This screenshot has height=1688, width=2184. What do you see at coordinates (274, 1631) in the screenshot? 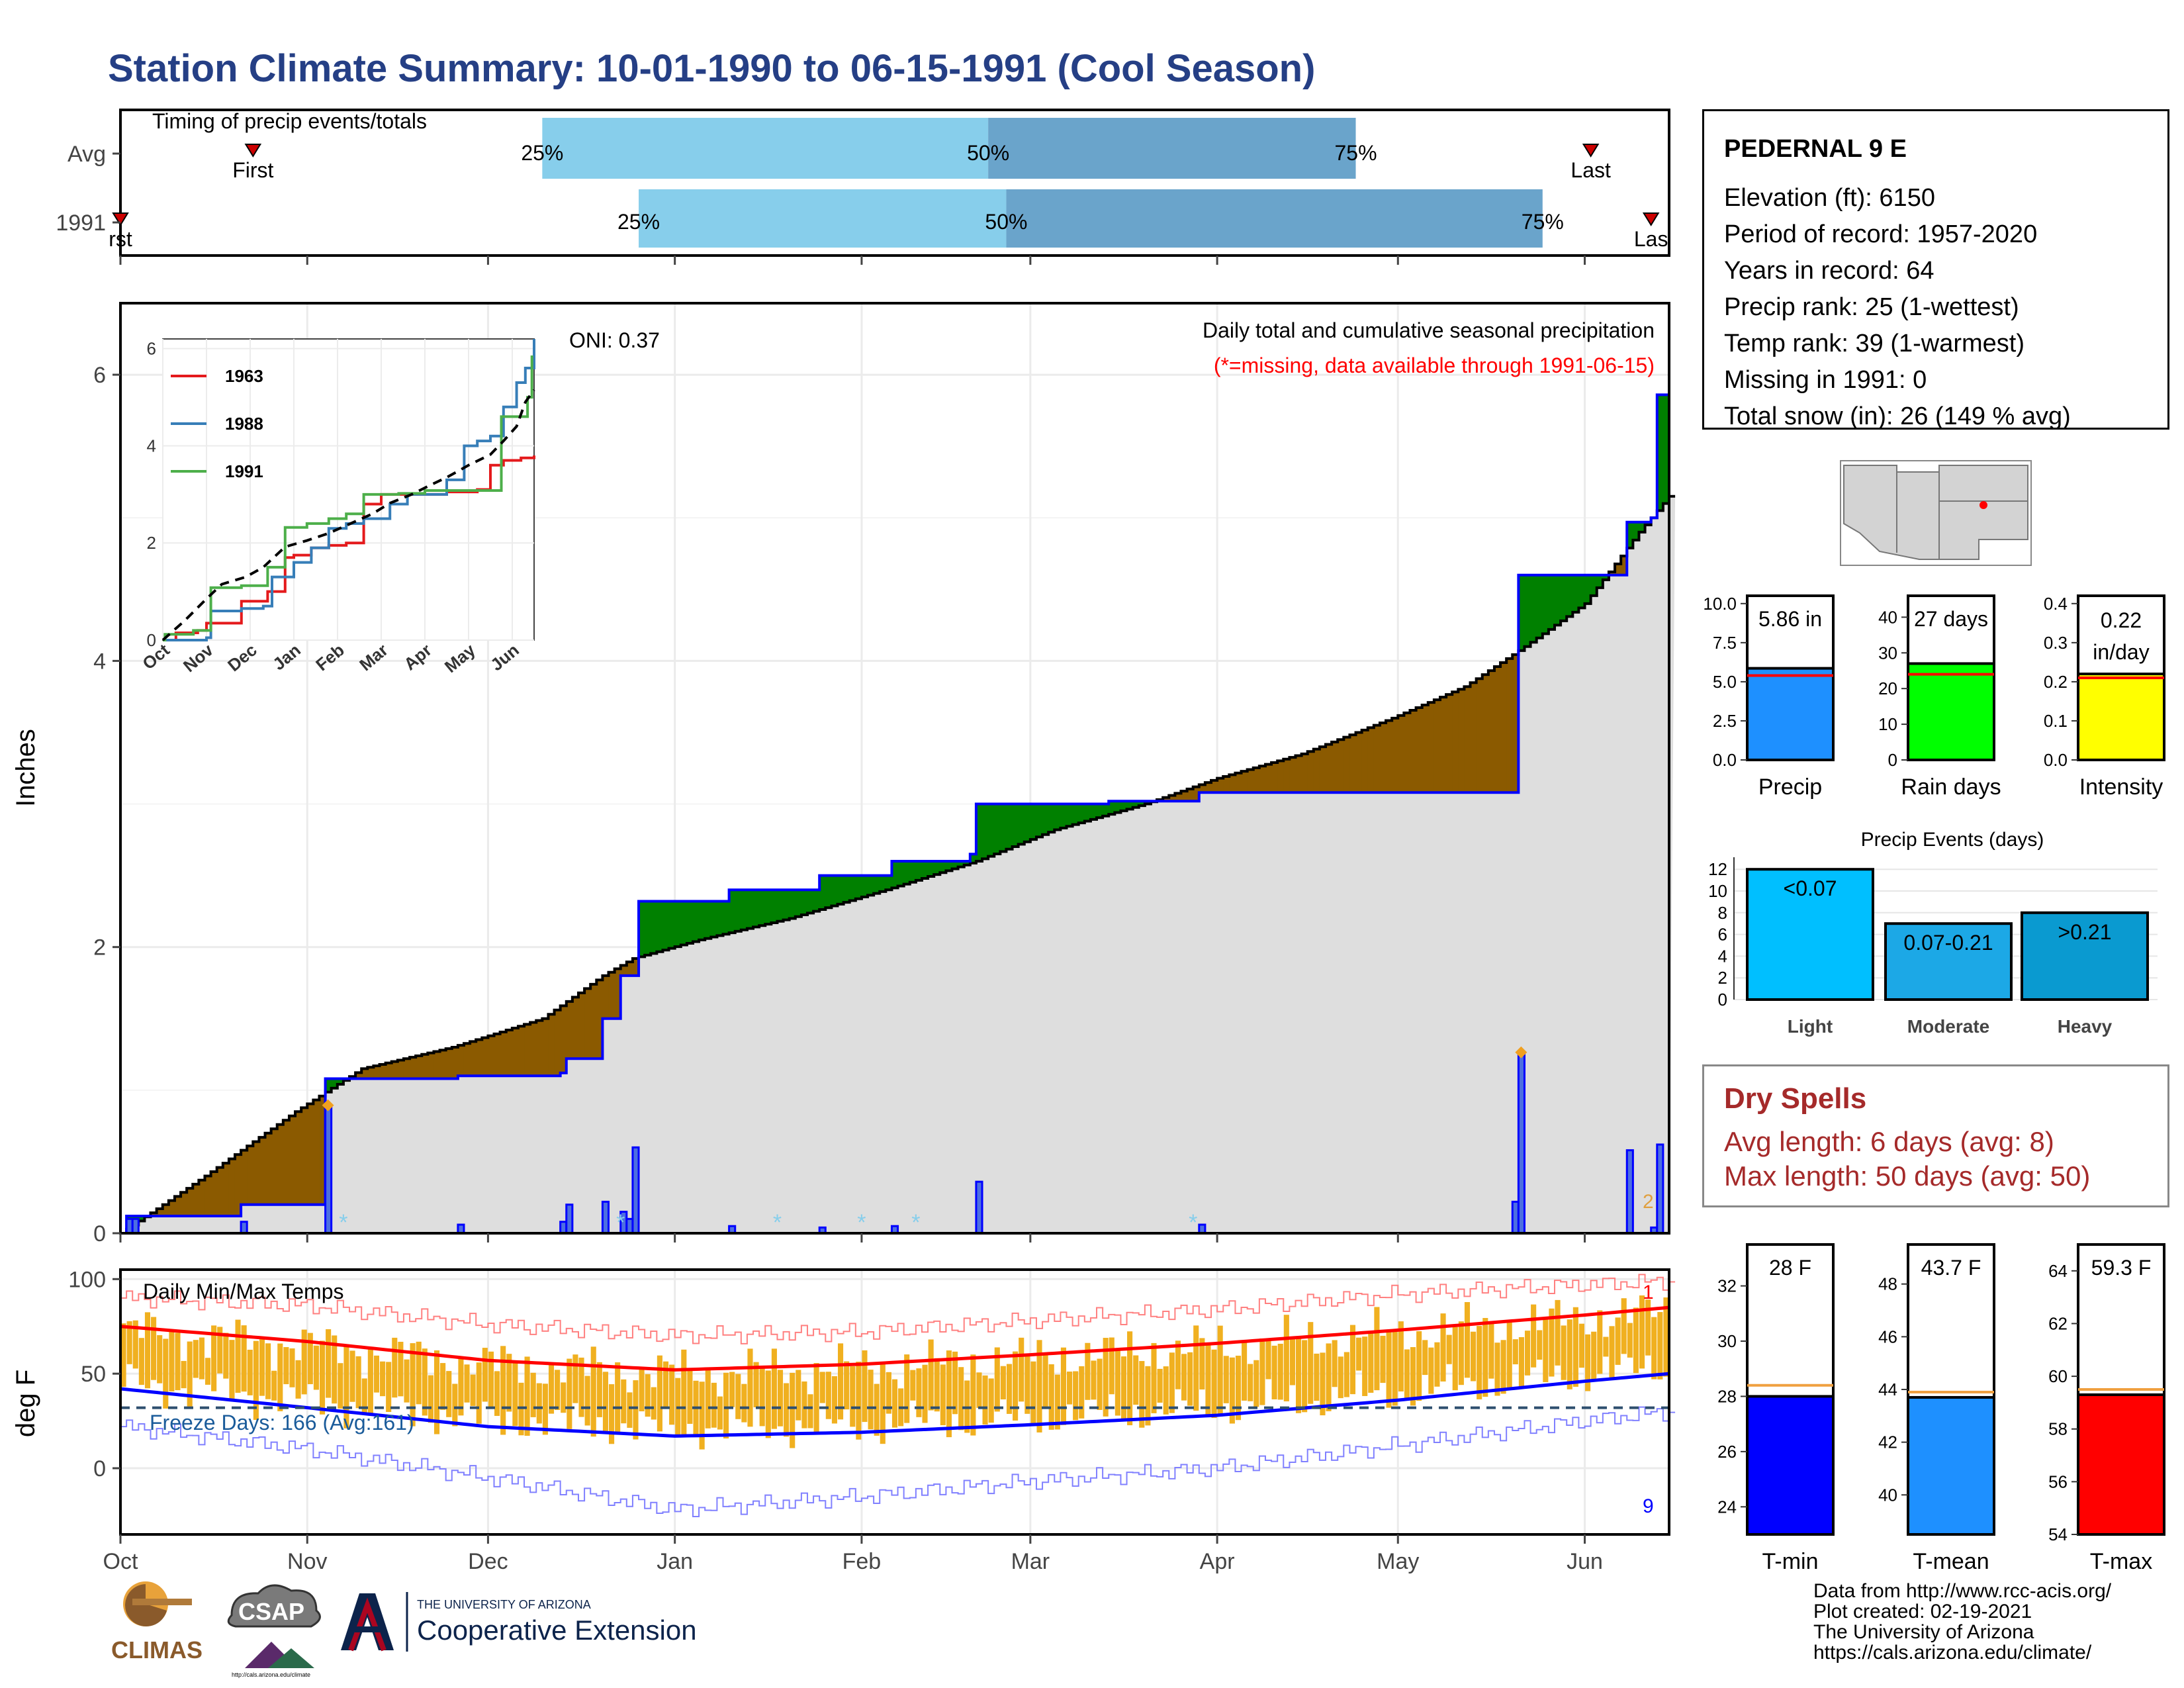
I see `csap-logo: CSAP http://cals.arizona.edu/climate` at bounding box center [274, 1631].